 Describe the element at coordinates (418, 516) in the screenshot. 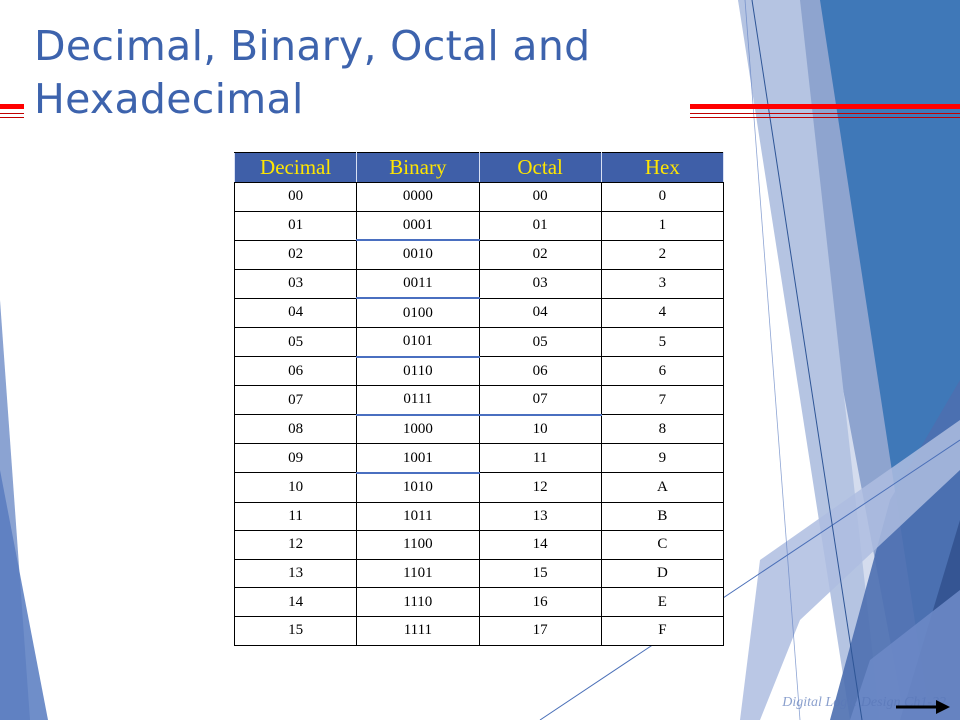

I see `cell-binary: 1011` at that location.